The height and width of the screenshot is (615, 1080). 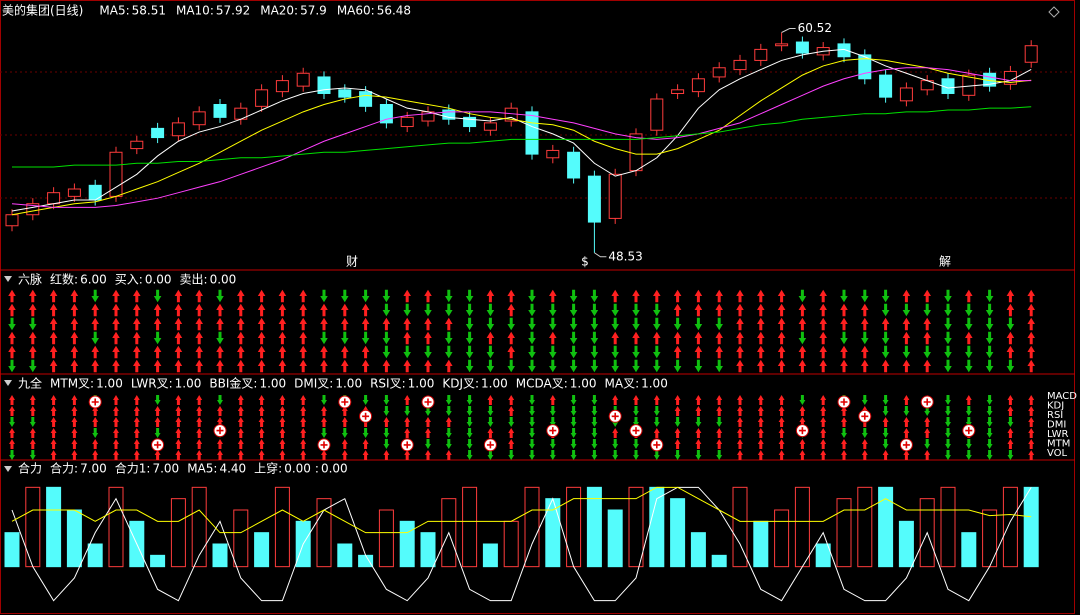 I want to click on header-text: MTM叉:, so click(x=72, y=384).